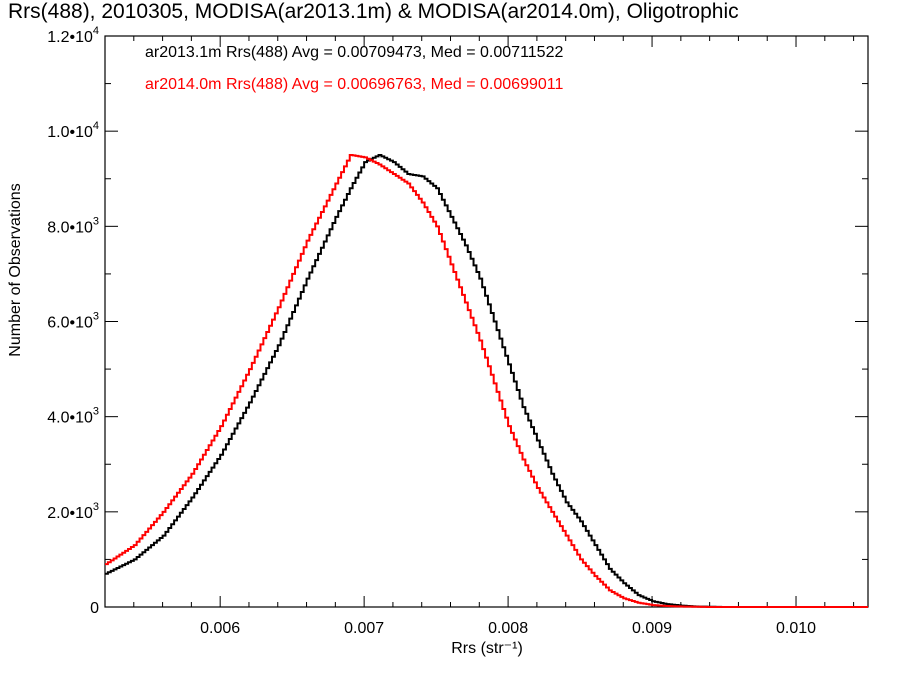 The height and width of the screenshot is (675, 900). I want to click on y-tick-label-base: 6.0•10, so click(70, 323).